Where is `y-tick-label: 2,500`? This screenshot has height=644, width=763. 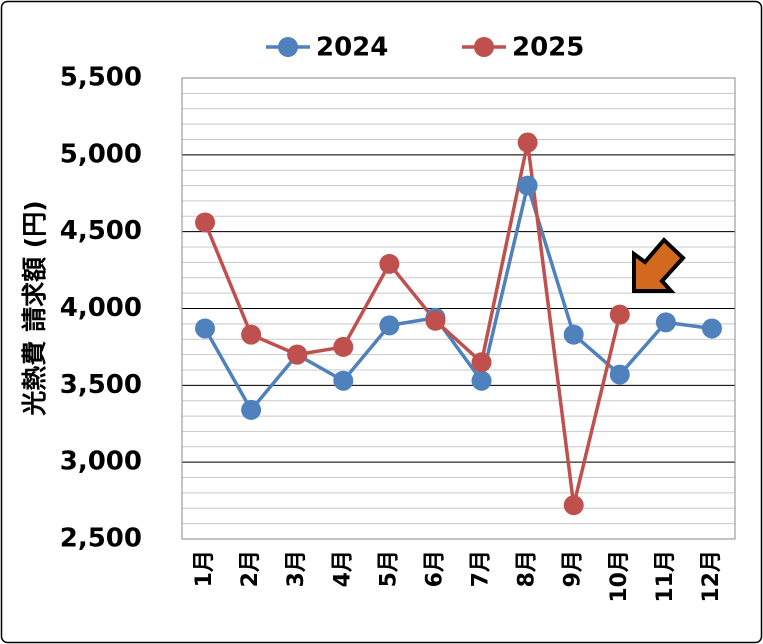
y-tick-label: 2,500 is located at coordinates (101, 539).